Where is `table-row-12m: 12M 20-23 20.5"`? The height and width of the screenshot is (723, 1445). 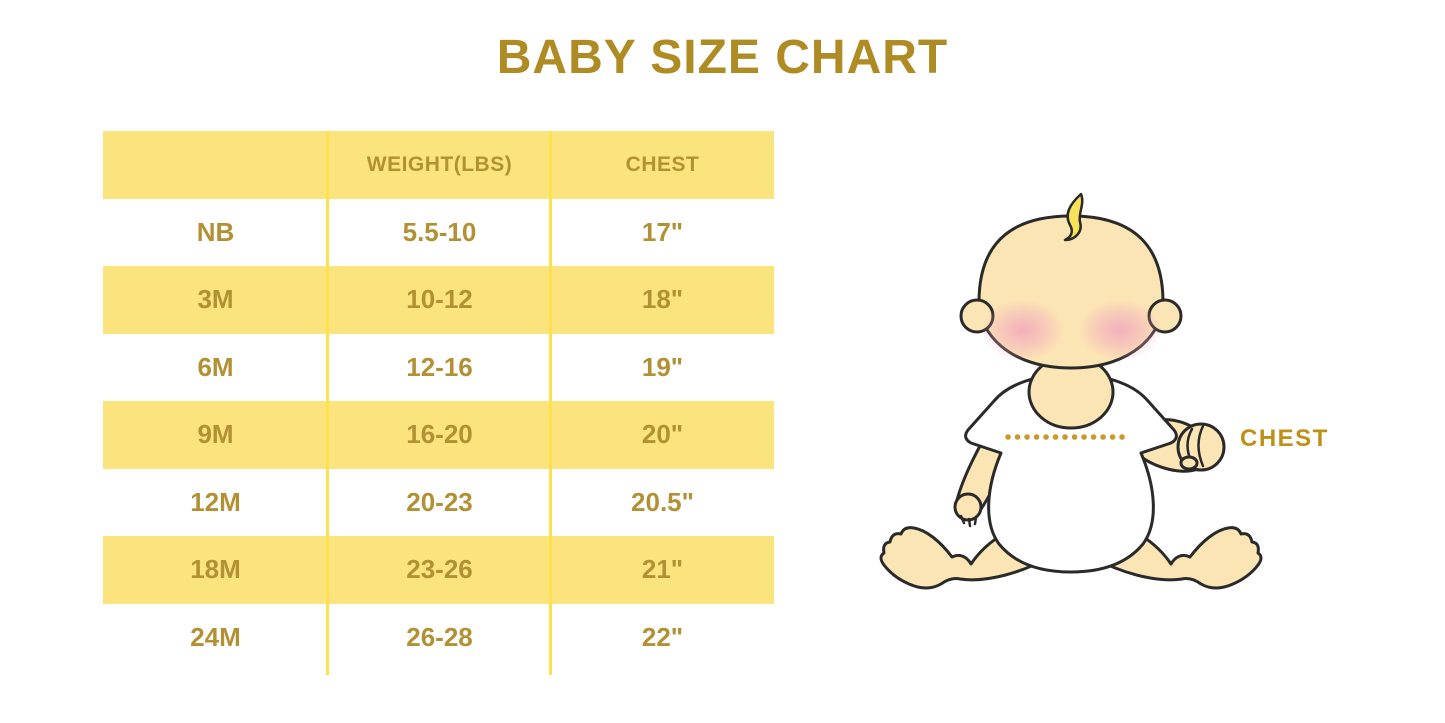 table-row-12m: 12M 20-23 20.5" is located at coordinates (438, 503).